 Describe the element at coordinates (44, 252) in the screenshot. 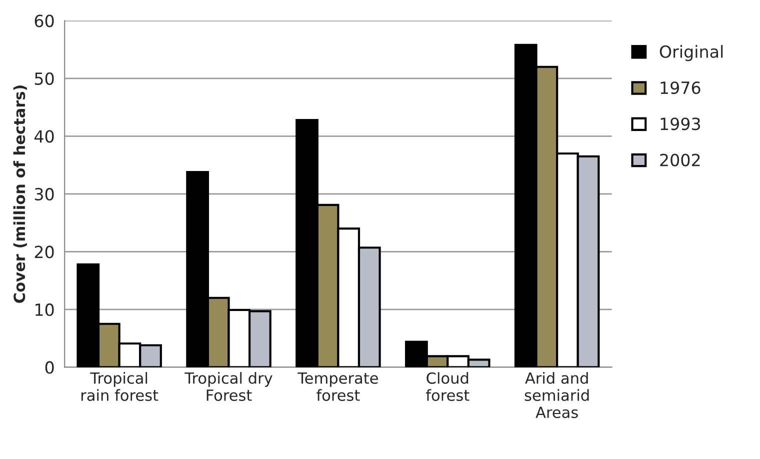

I see `y-tick-label: 20` at that location.